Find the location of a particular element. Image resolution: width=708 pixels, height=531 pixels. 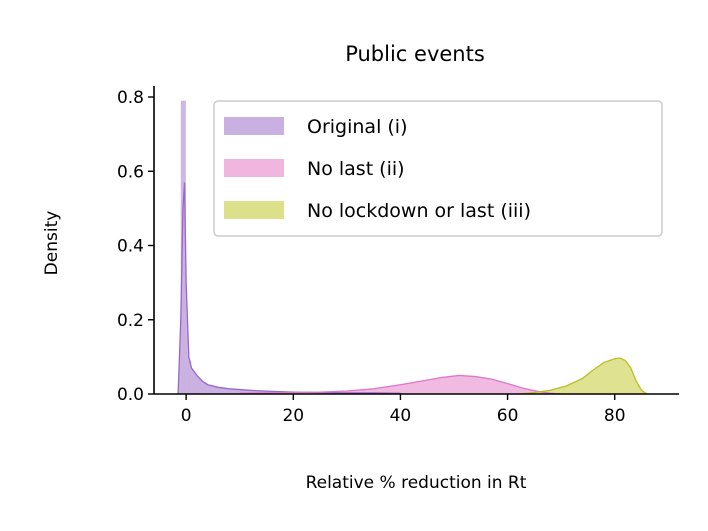

x-tick-label: 40 is located at coordinates (401, 416).